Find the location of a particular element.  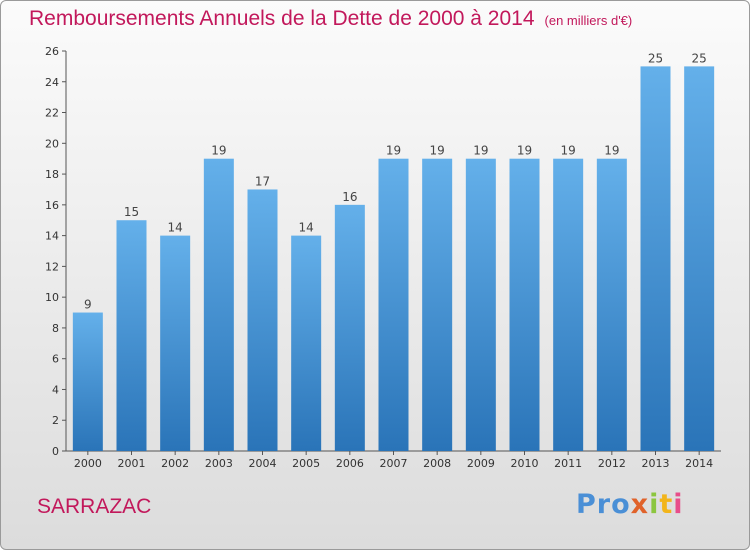

x-tick-label-2001: 2001 is located at coordinates (132, 463).